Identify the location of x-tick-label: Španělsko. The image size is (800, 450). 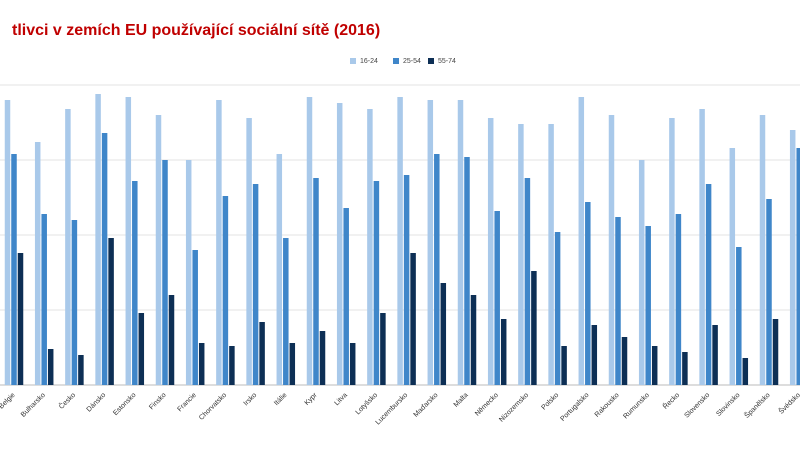
(757, 405).